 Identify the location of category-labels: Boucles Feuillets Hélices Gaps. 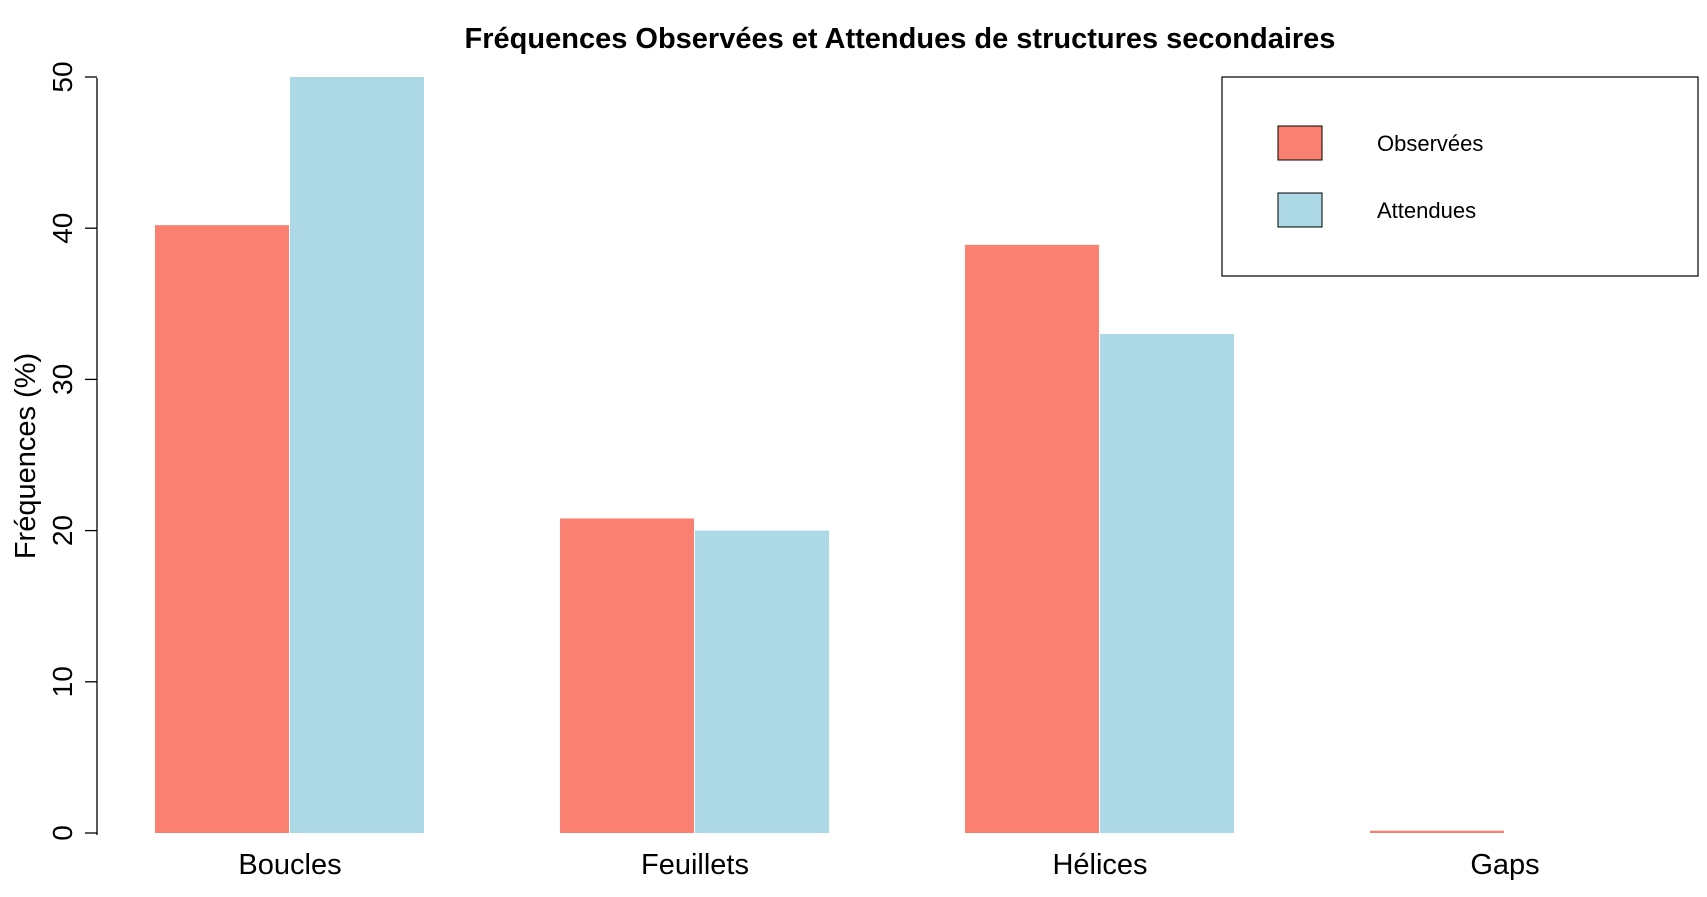
(888, 865).